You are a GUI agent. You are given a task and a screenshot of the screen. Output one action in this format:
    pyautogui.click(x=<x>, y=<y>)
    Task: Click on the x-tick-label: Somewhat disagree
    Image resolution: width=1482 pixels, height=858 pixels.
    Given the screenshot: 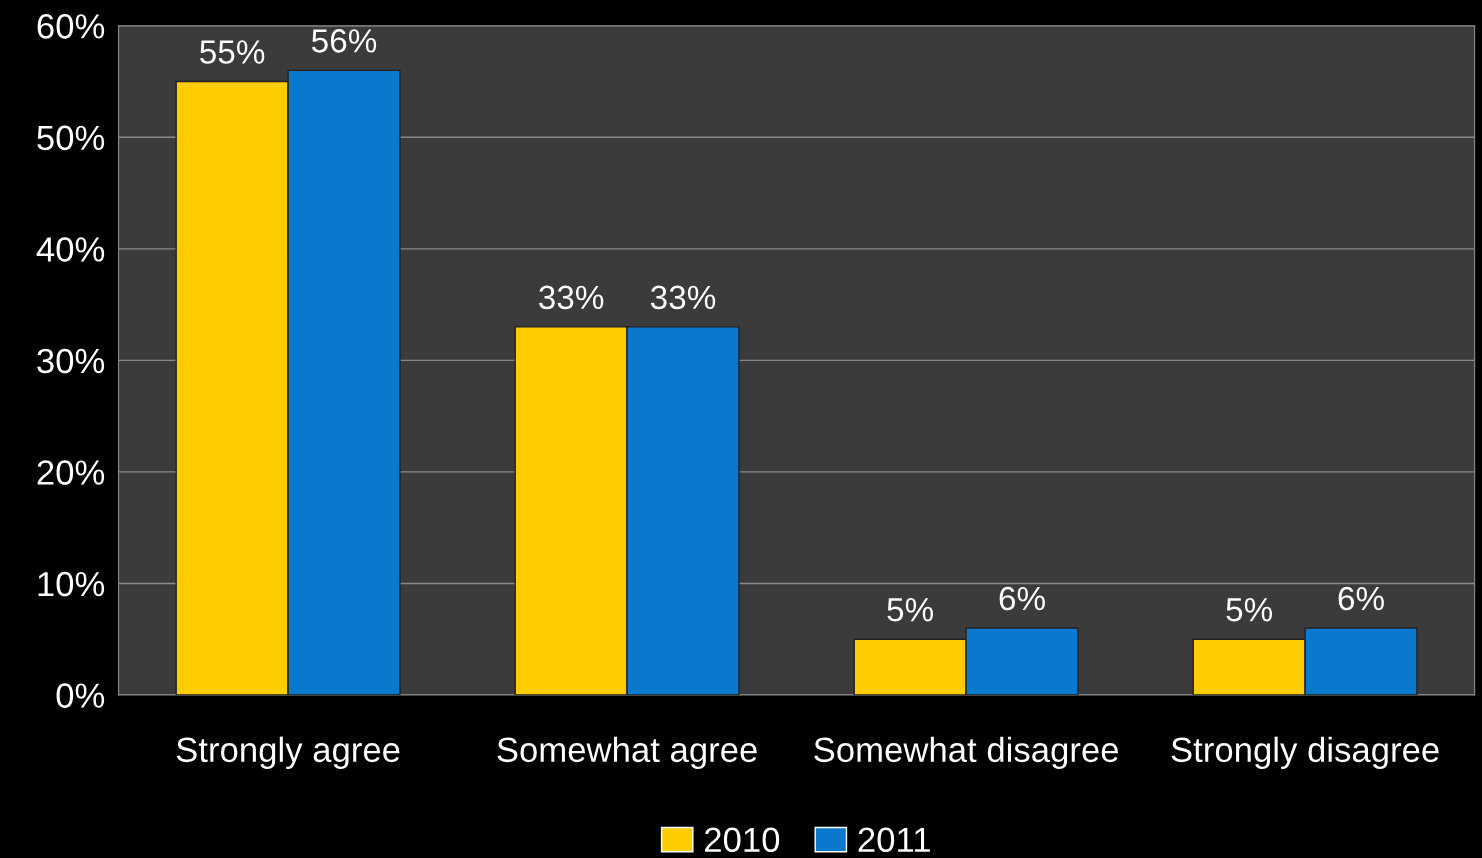 What is the action you would take?
    pyautogui.click(x=966, y=753)
    